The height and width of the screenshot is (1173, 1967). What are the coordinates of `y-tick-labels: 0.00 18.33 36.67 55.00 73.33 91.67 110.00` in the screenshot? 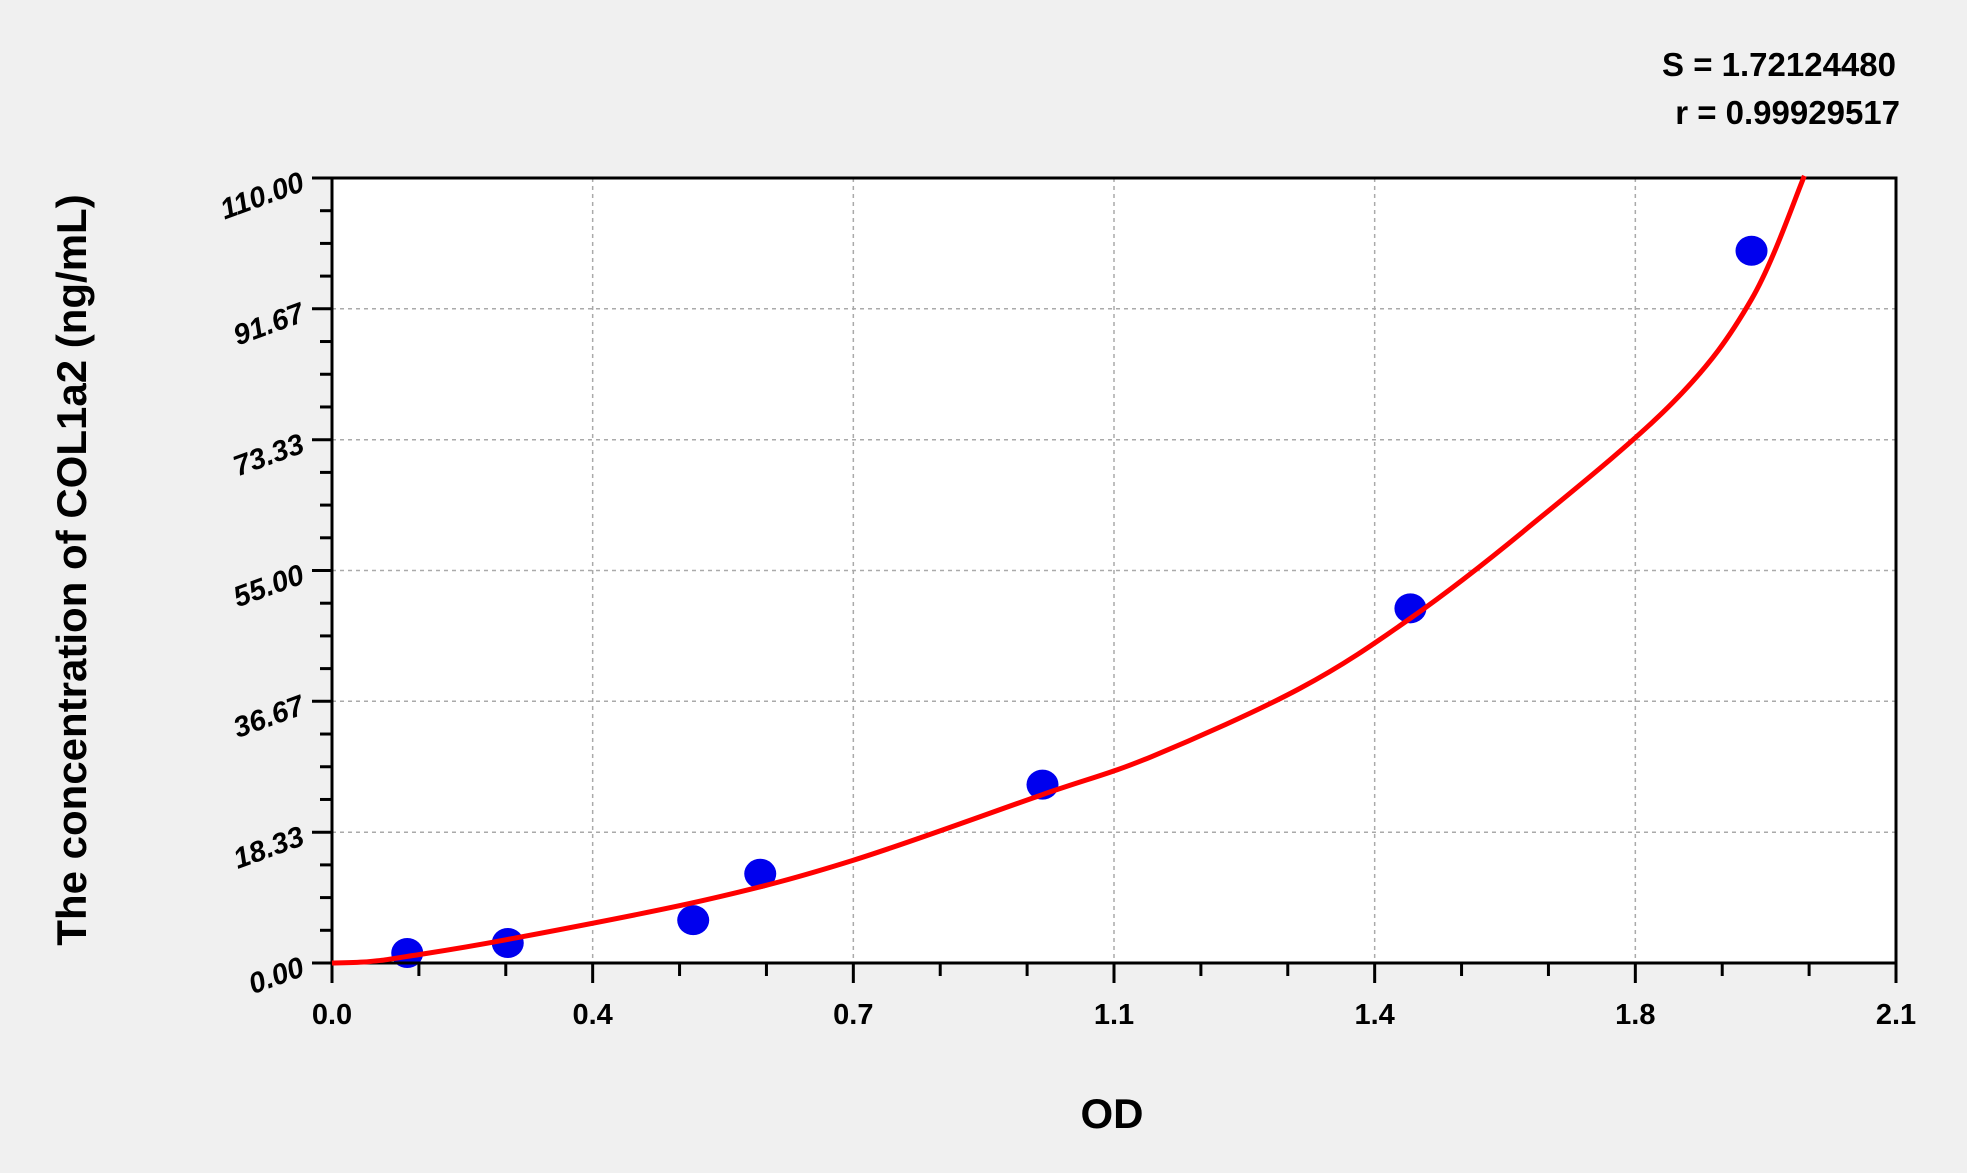 It's located at (263, 584).